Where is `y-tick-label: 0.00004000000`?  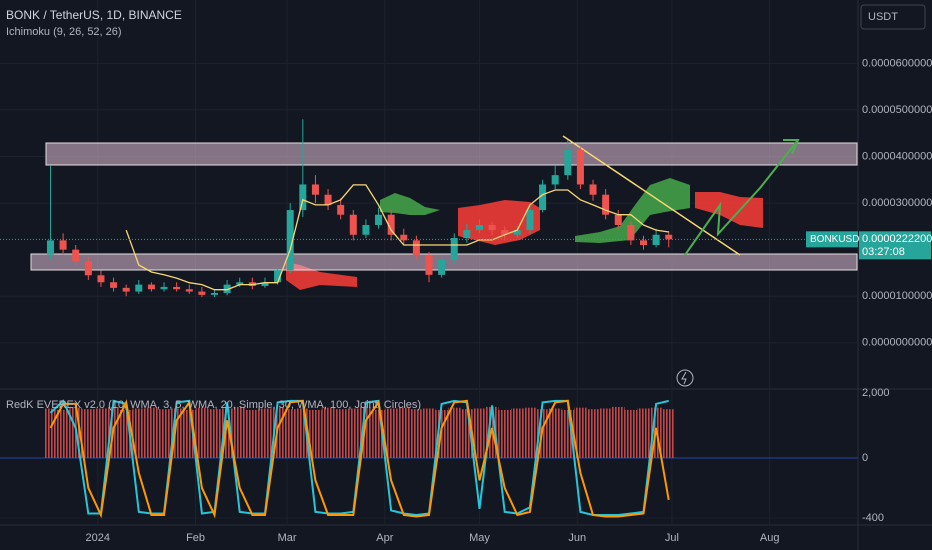 y-tick-label: 0.00004000000 is located at coordinates (897, 156).